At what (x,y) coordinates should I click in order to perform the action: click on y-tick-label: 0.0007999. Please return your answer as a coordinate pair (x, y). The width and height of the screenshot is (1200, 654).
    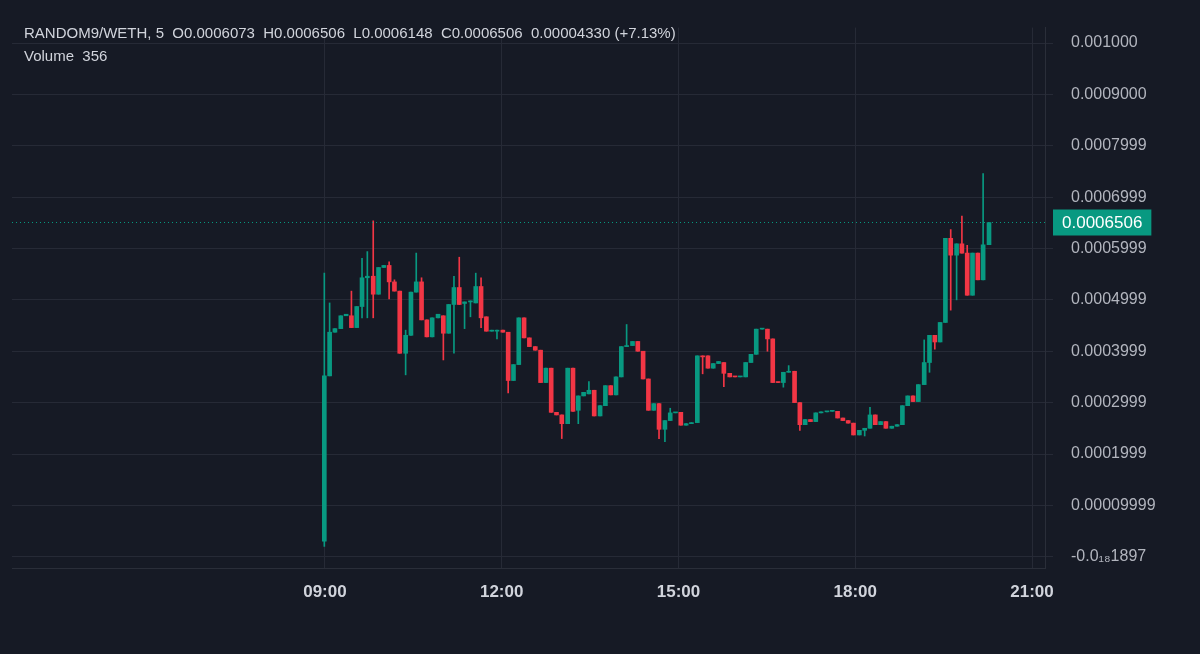
    Looking at the image, I should click on (1109, 145).